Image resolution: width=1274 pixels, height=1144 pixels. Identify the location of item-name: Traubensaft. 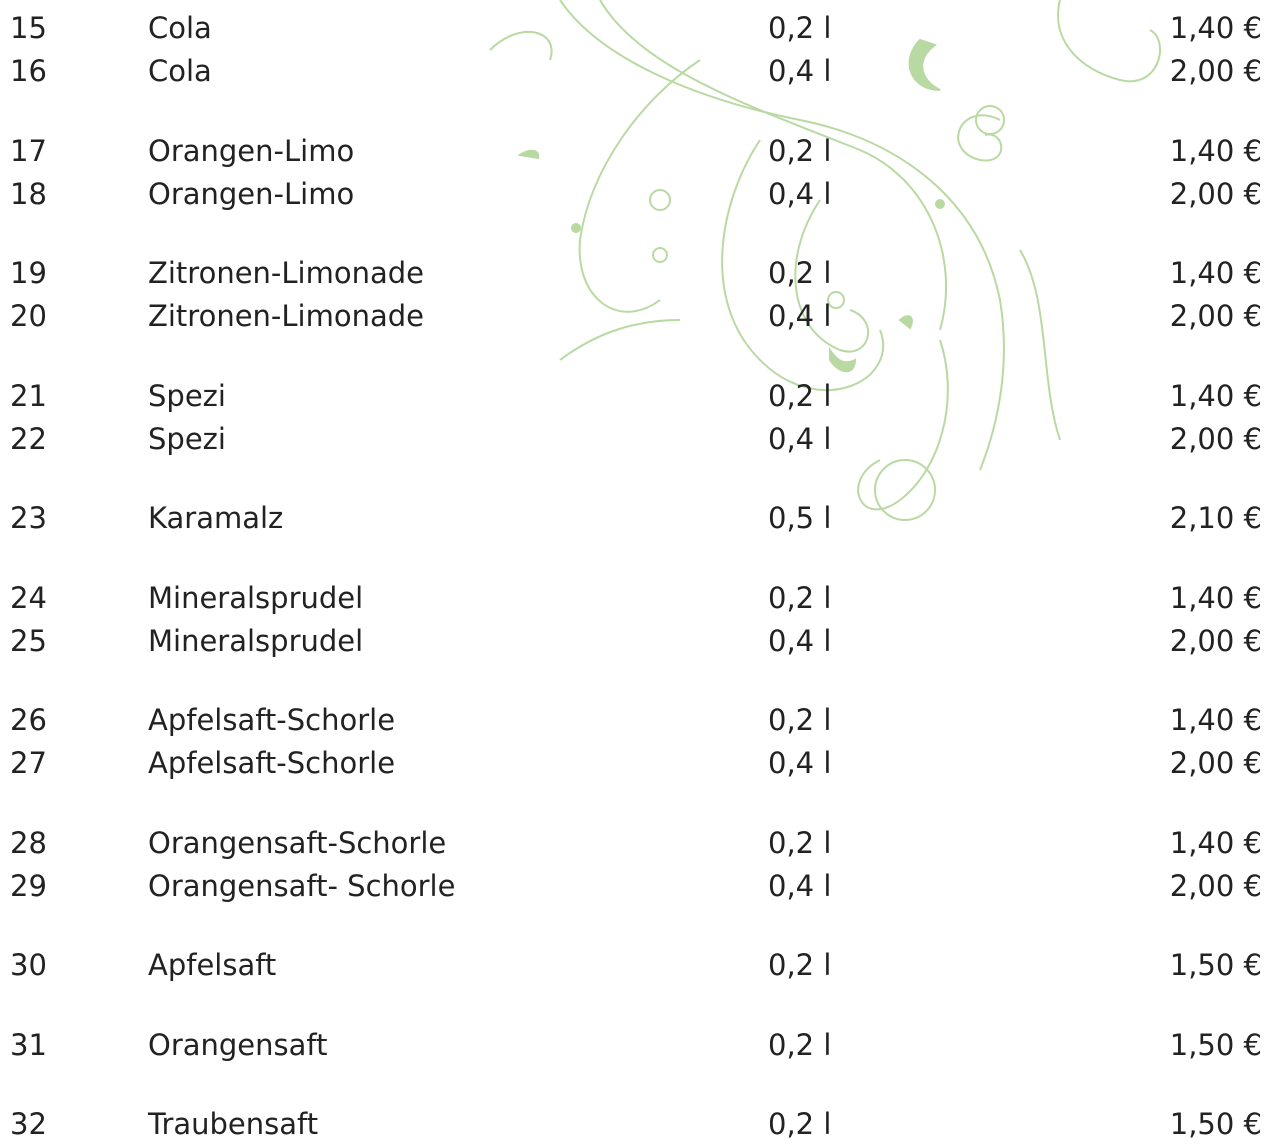
(233, 1124).